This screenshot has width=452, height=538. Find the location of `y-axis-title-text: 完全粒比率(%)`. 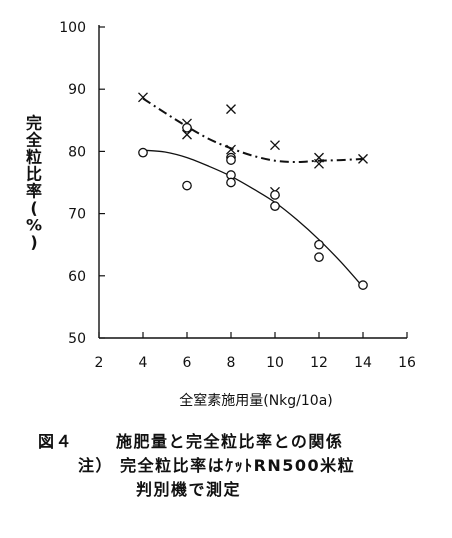

y-axis-title-text: 完全粒比率(%) is located at coordinates (34, 183).